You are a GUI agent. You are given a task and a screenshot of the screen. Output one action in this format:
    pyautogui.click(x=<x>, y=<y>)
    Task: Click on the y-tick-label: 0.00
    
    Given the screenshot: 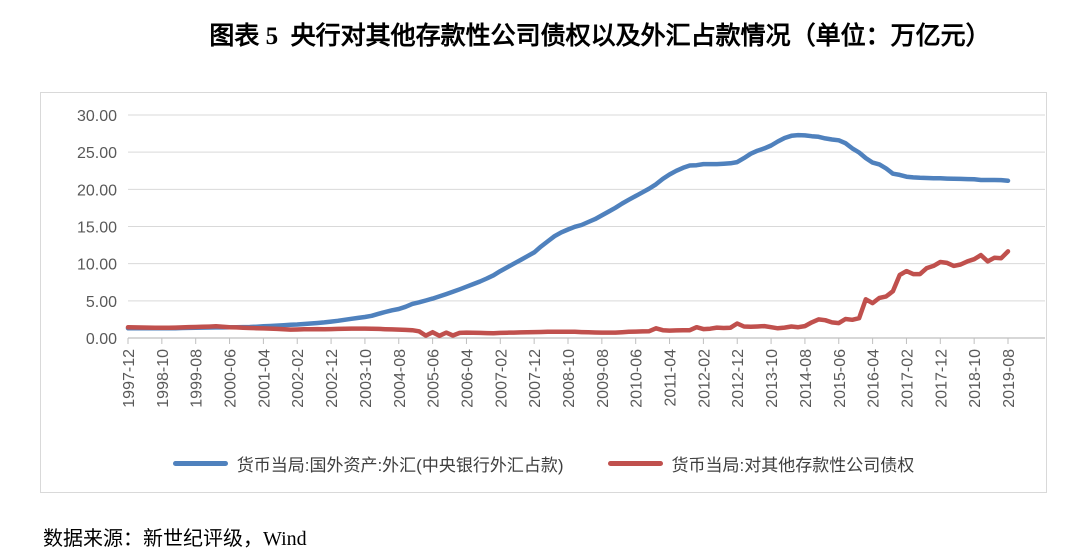 What is the action you would take?
    pyautogui.click(x=101, y=339)
    